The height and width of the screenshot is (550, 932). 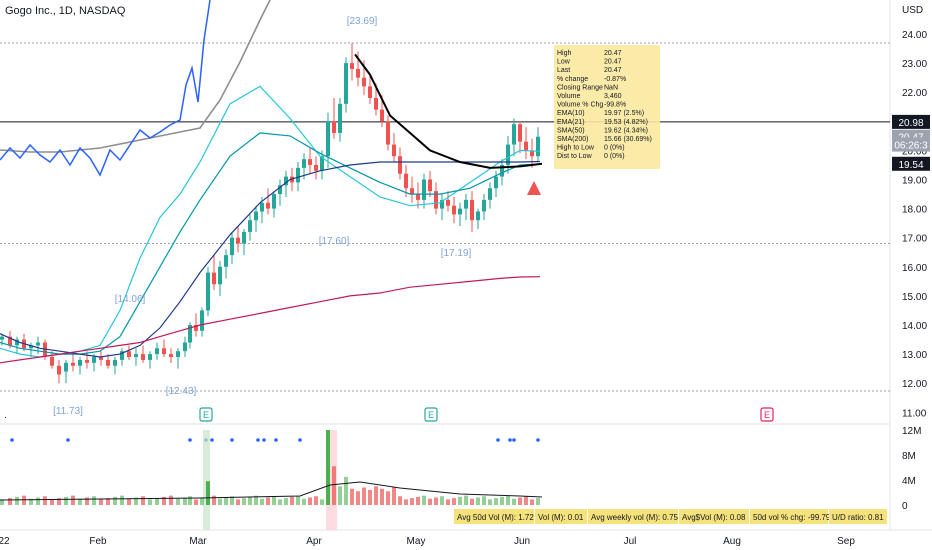 I want to click on info-row-label: EMA(21), so click(x=571, y=122).